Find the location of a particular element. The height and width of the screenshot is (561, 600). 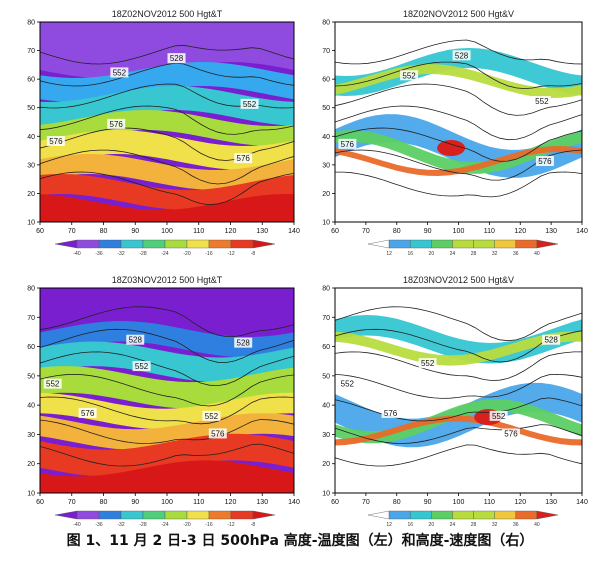

x-tick-label: 140 is located at coordinates (294, 231).